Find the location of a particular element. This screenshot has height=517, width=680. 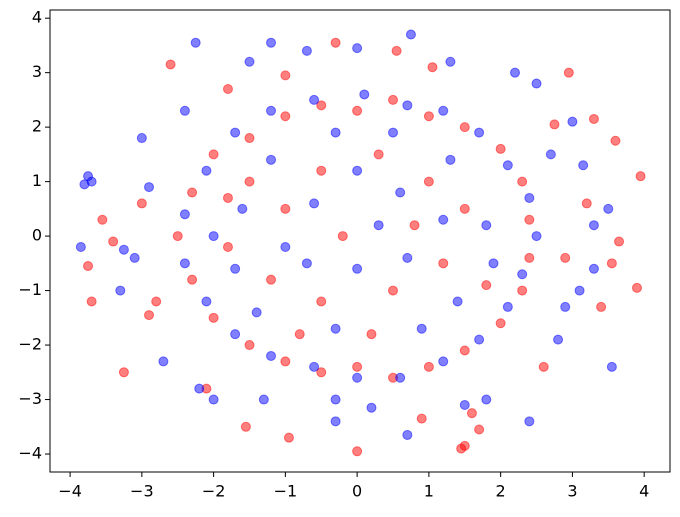

y-tick-label: −2 is located at coordinates (30, 344).